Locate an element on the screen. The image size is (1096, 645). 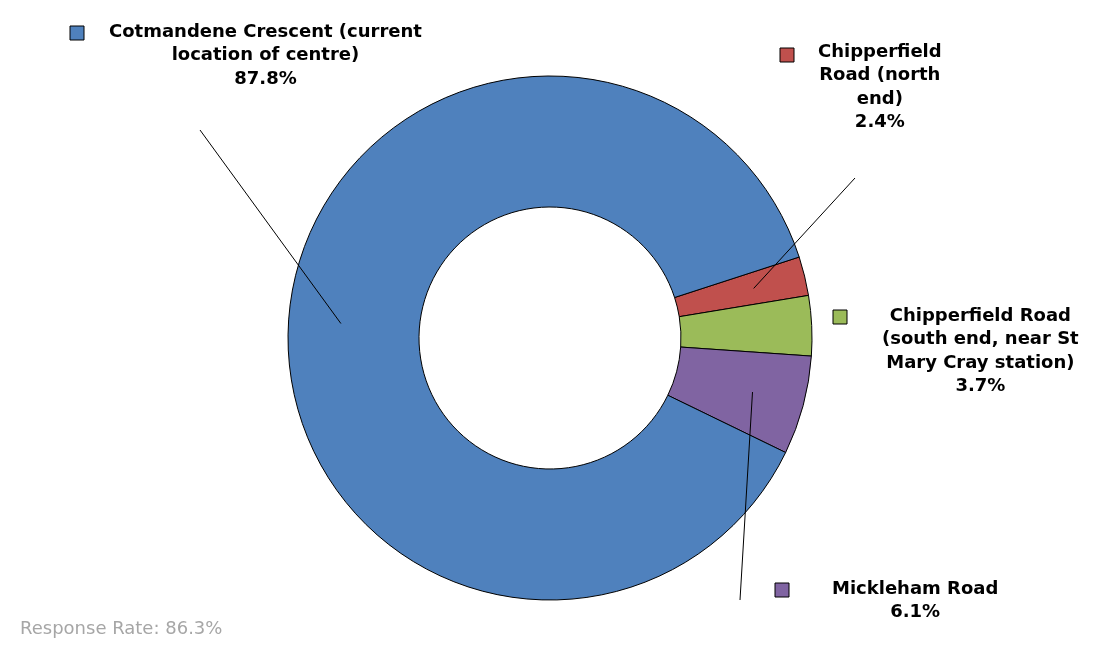
legend-label: Chipperfield Road (north end) is located at coordinates (880, 74).